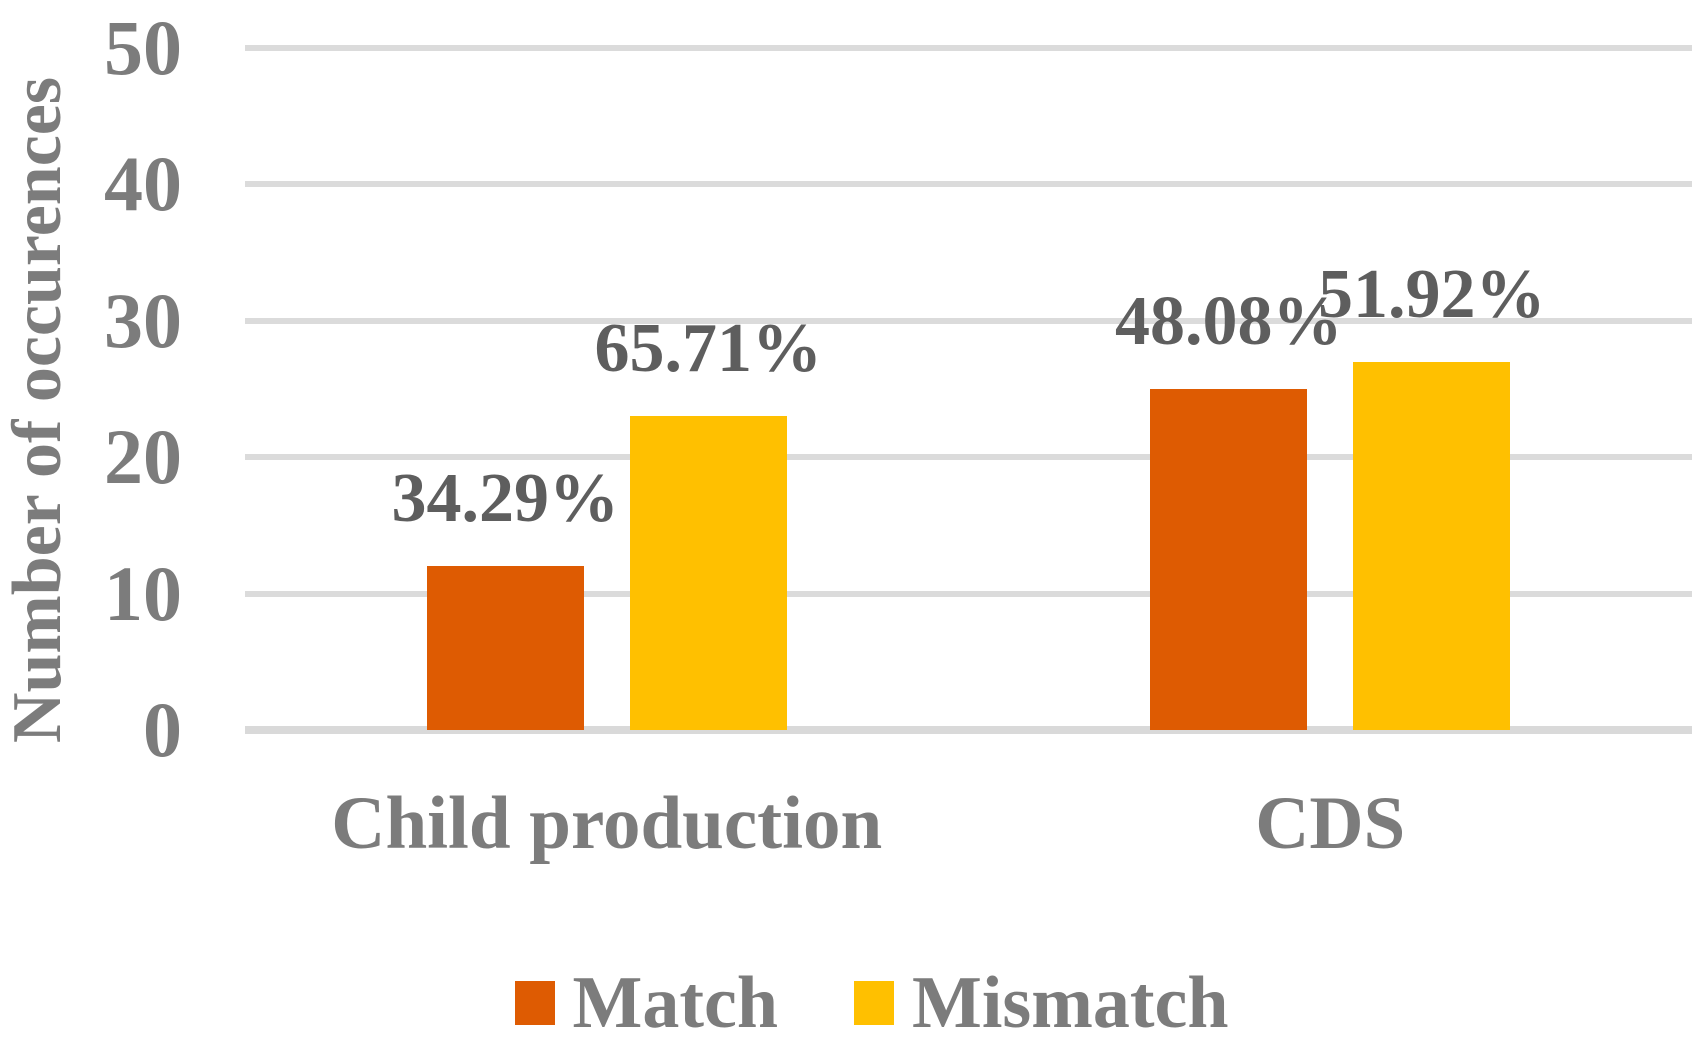  Describe the element at coordinates (1432, 294) in the screenshot. I see `data-label-mismatch-cds: 51.92%` at that location.